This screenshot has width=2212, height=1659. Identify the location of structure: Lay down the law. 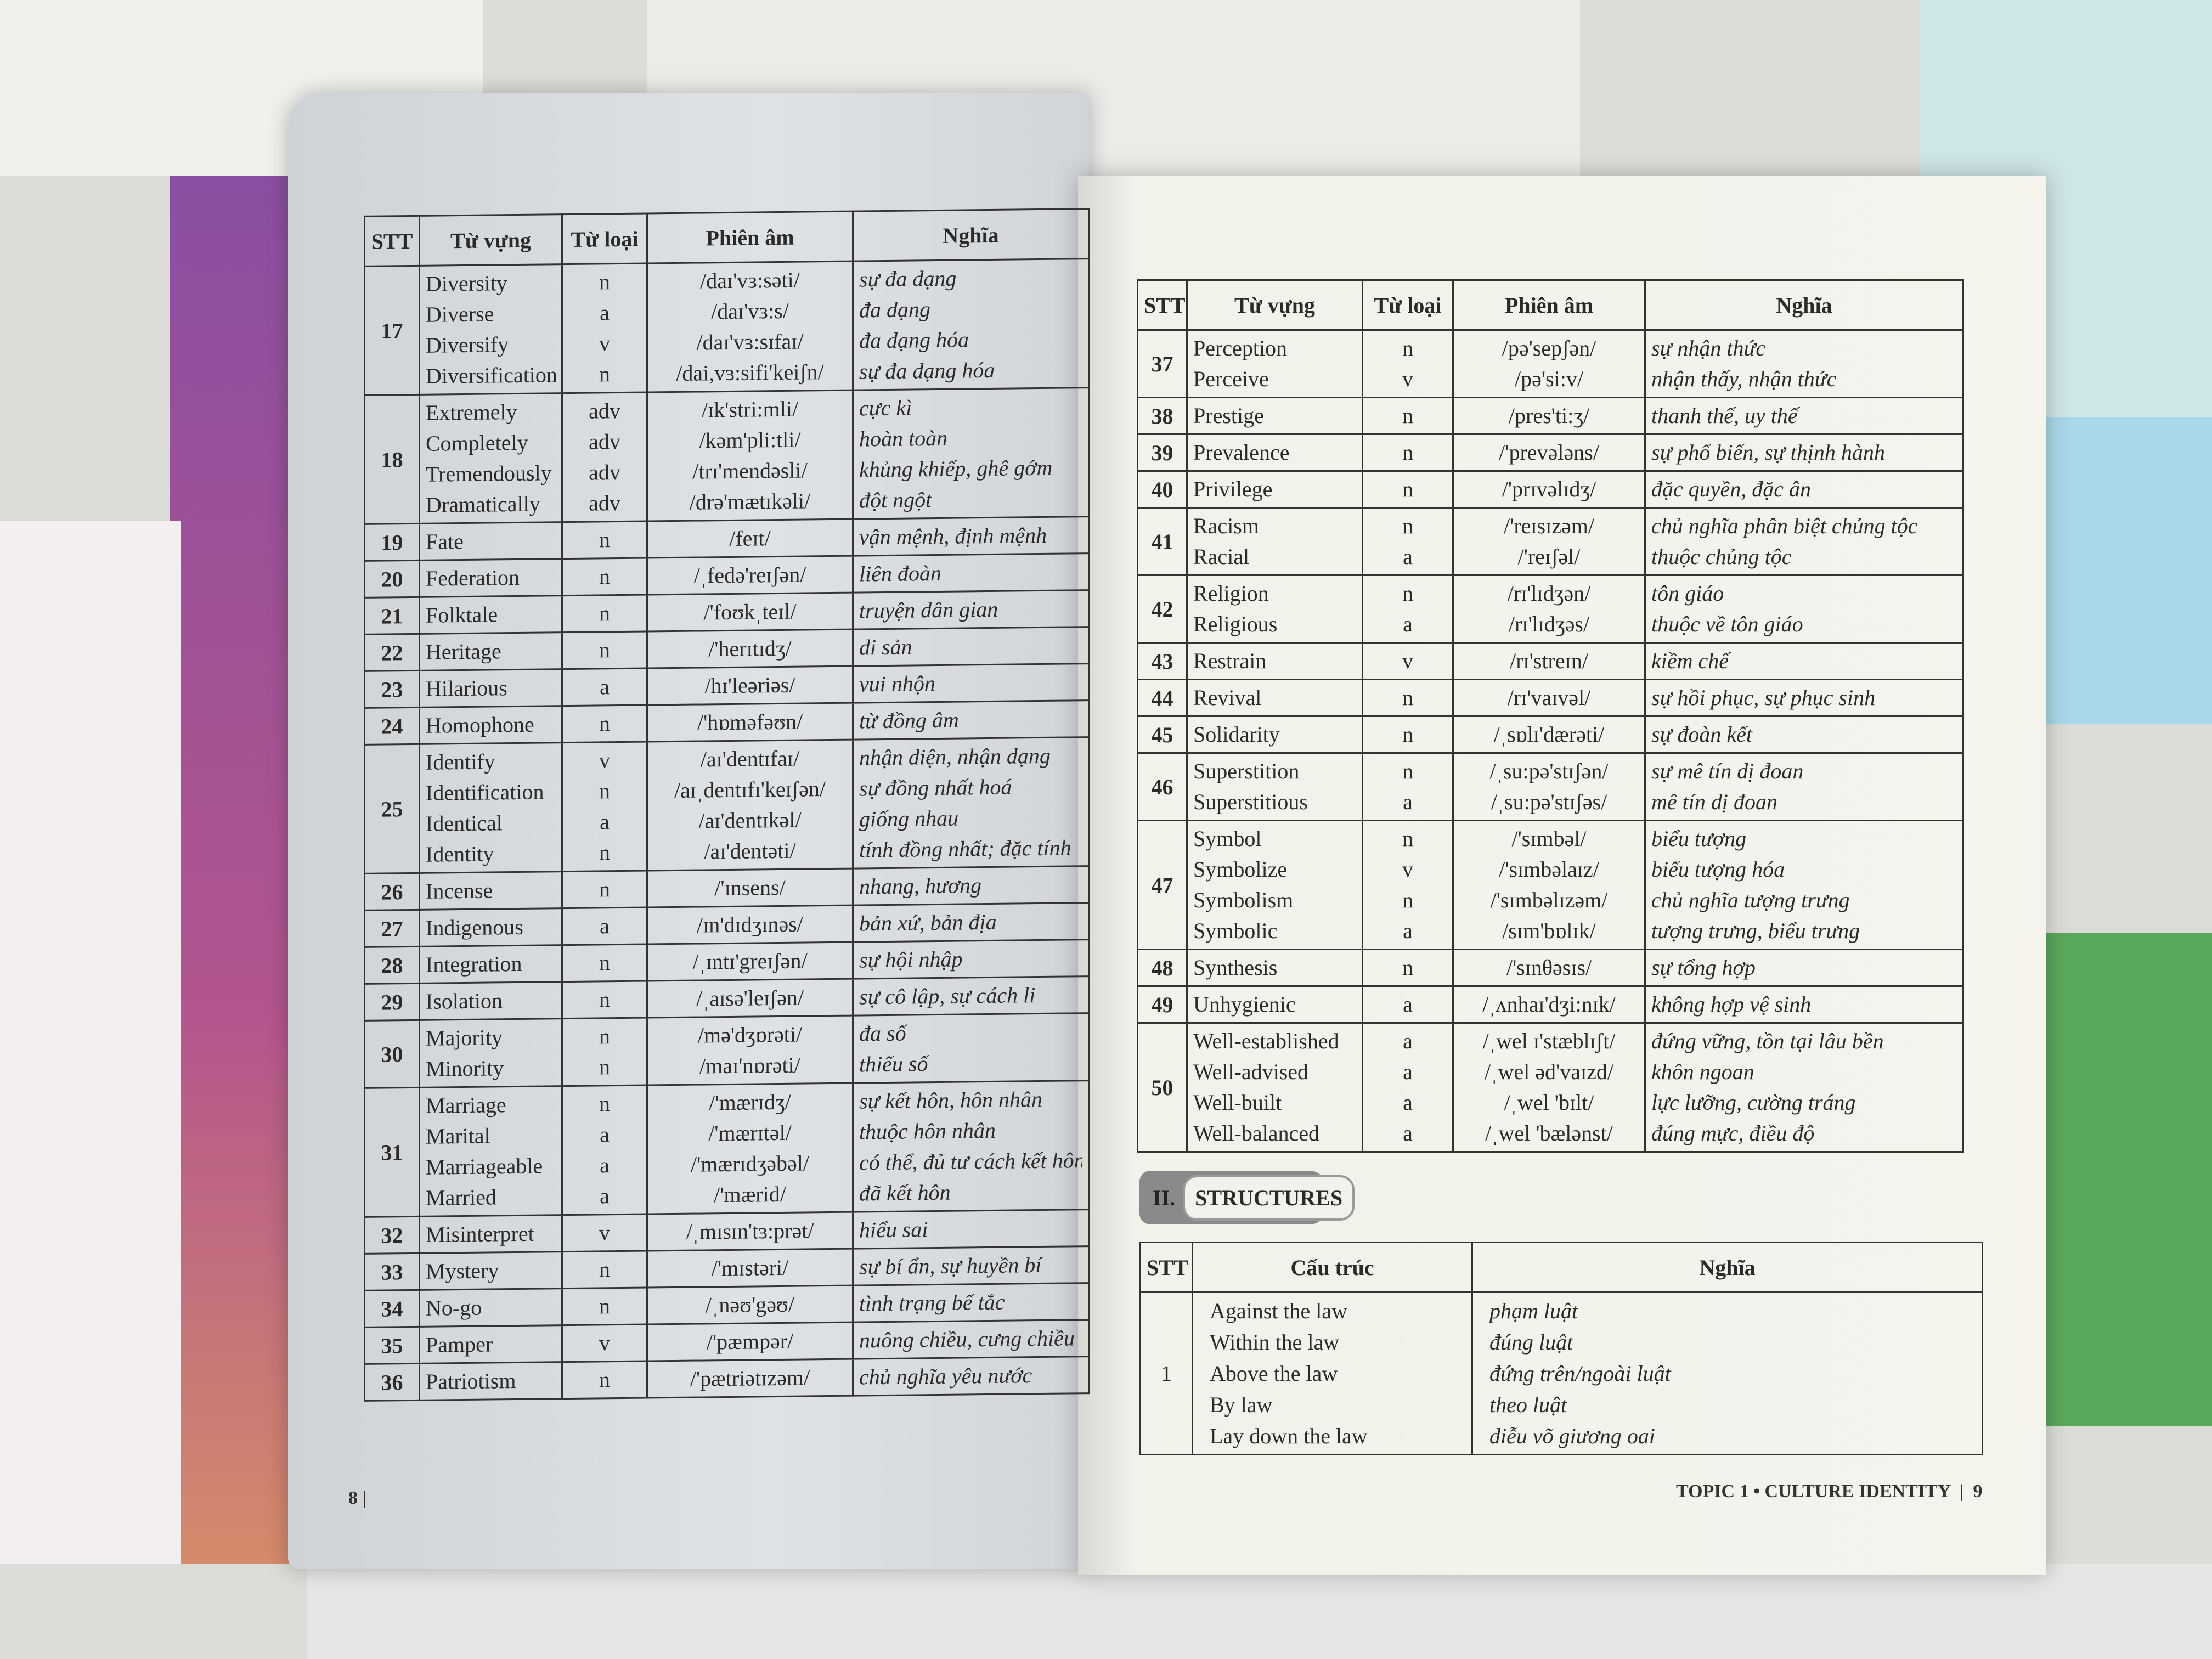
(1289, 1436).